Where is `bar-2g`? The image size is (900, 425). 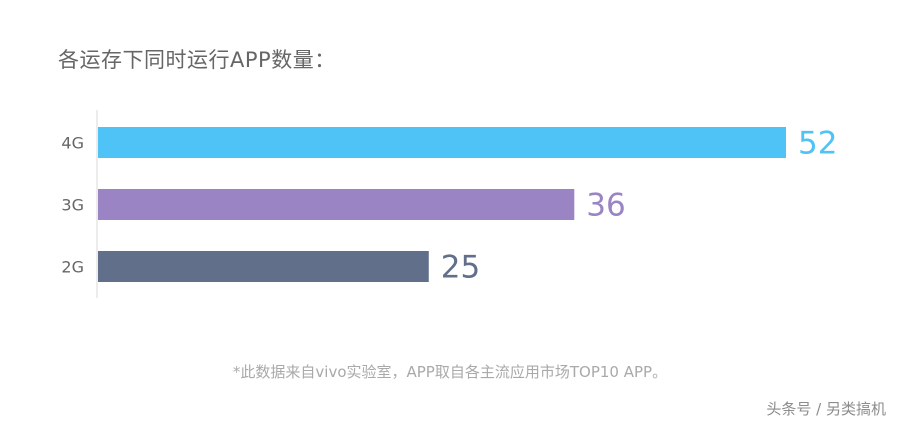
bar-2g is located at coordinates (263, 266).